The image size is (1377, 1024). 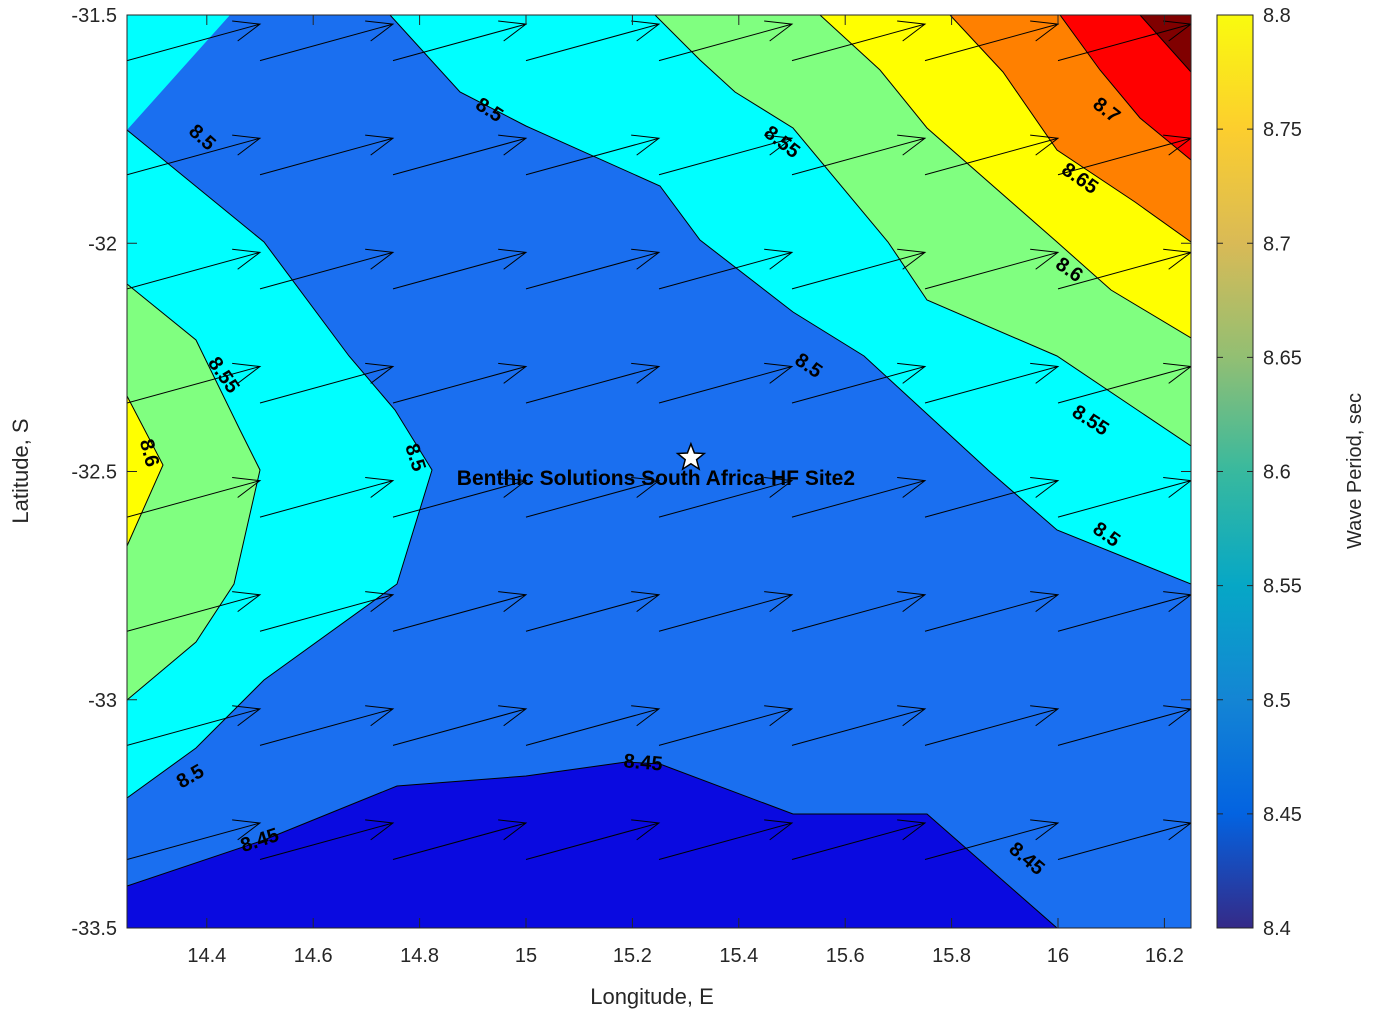 I want to click on colorbar-tick-label: 8.4, so click(x=1277, y=929).